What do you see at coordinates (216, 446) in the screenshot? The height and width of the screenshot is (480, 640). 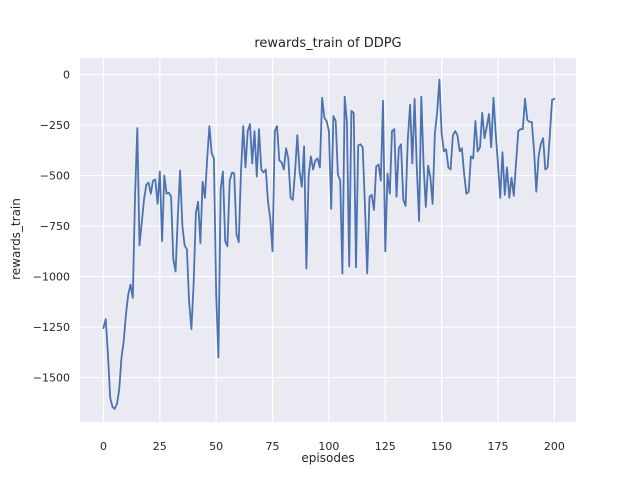 I see `x-tick-label: 50` at bounding box center [216, 446].